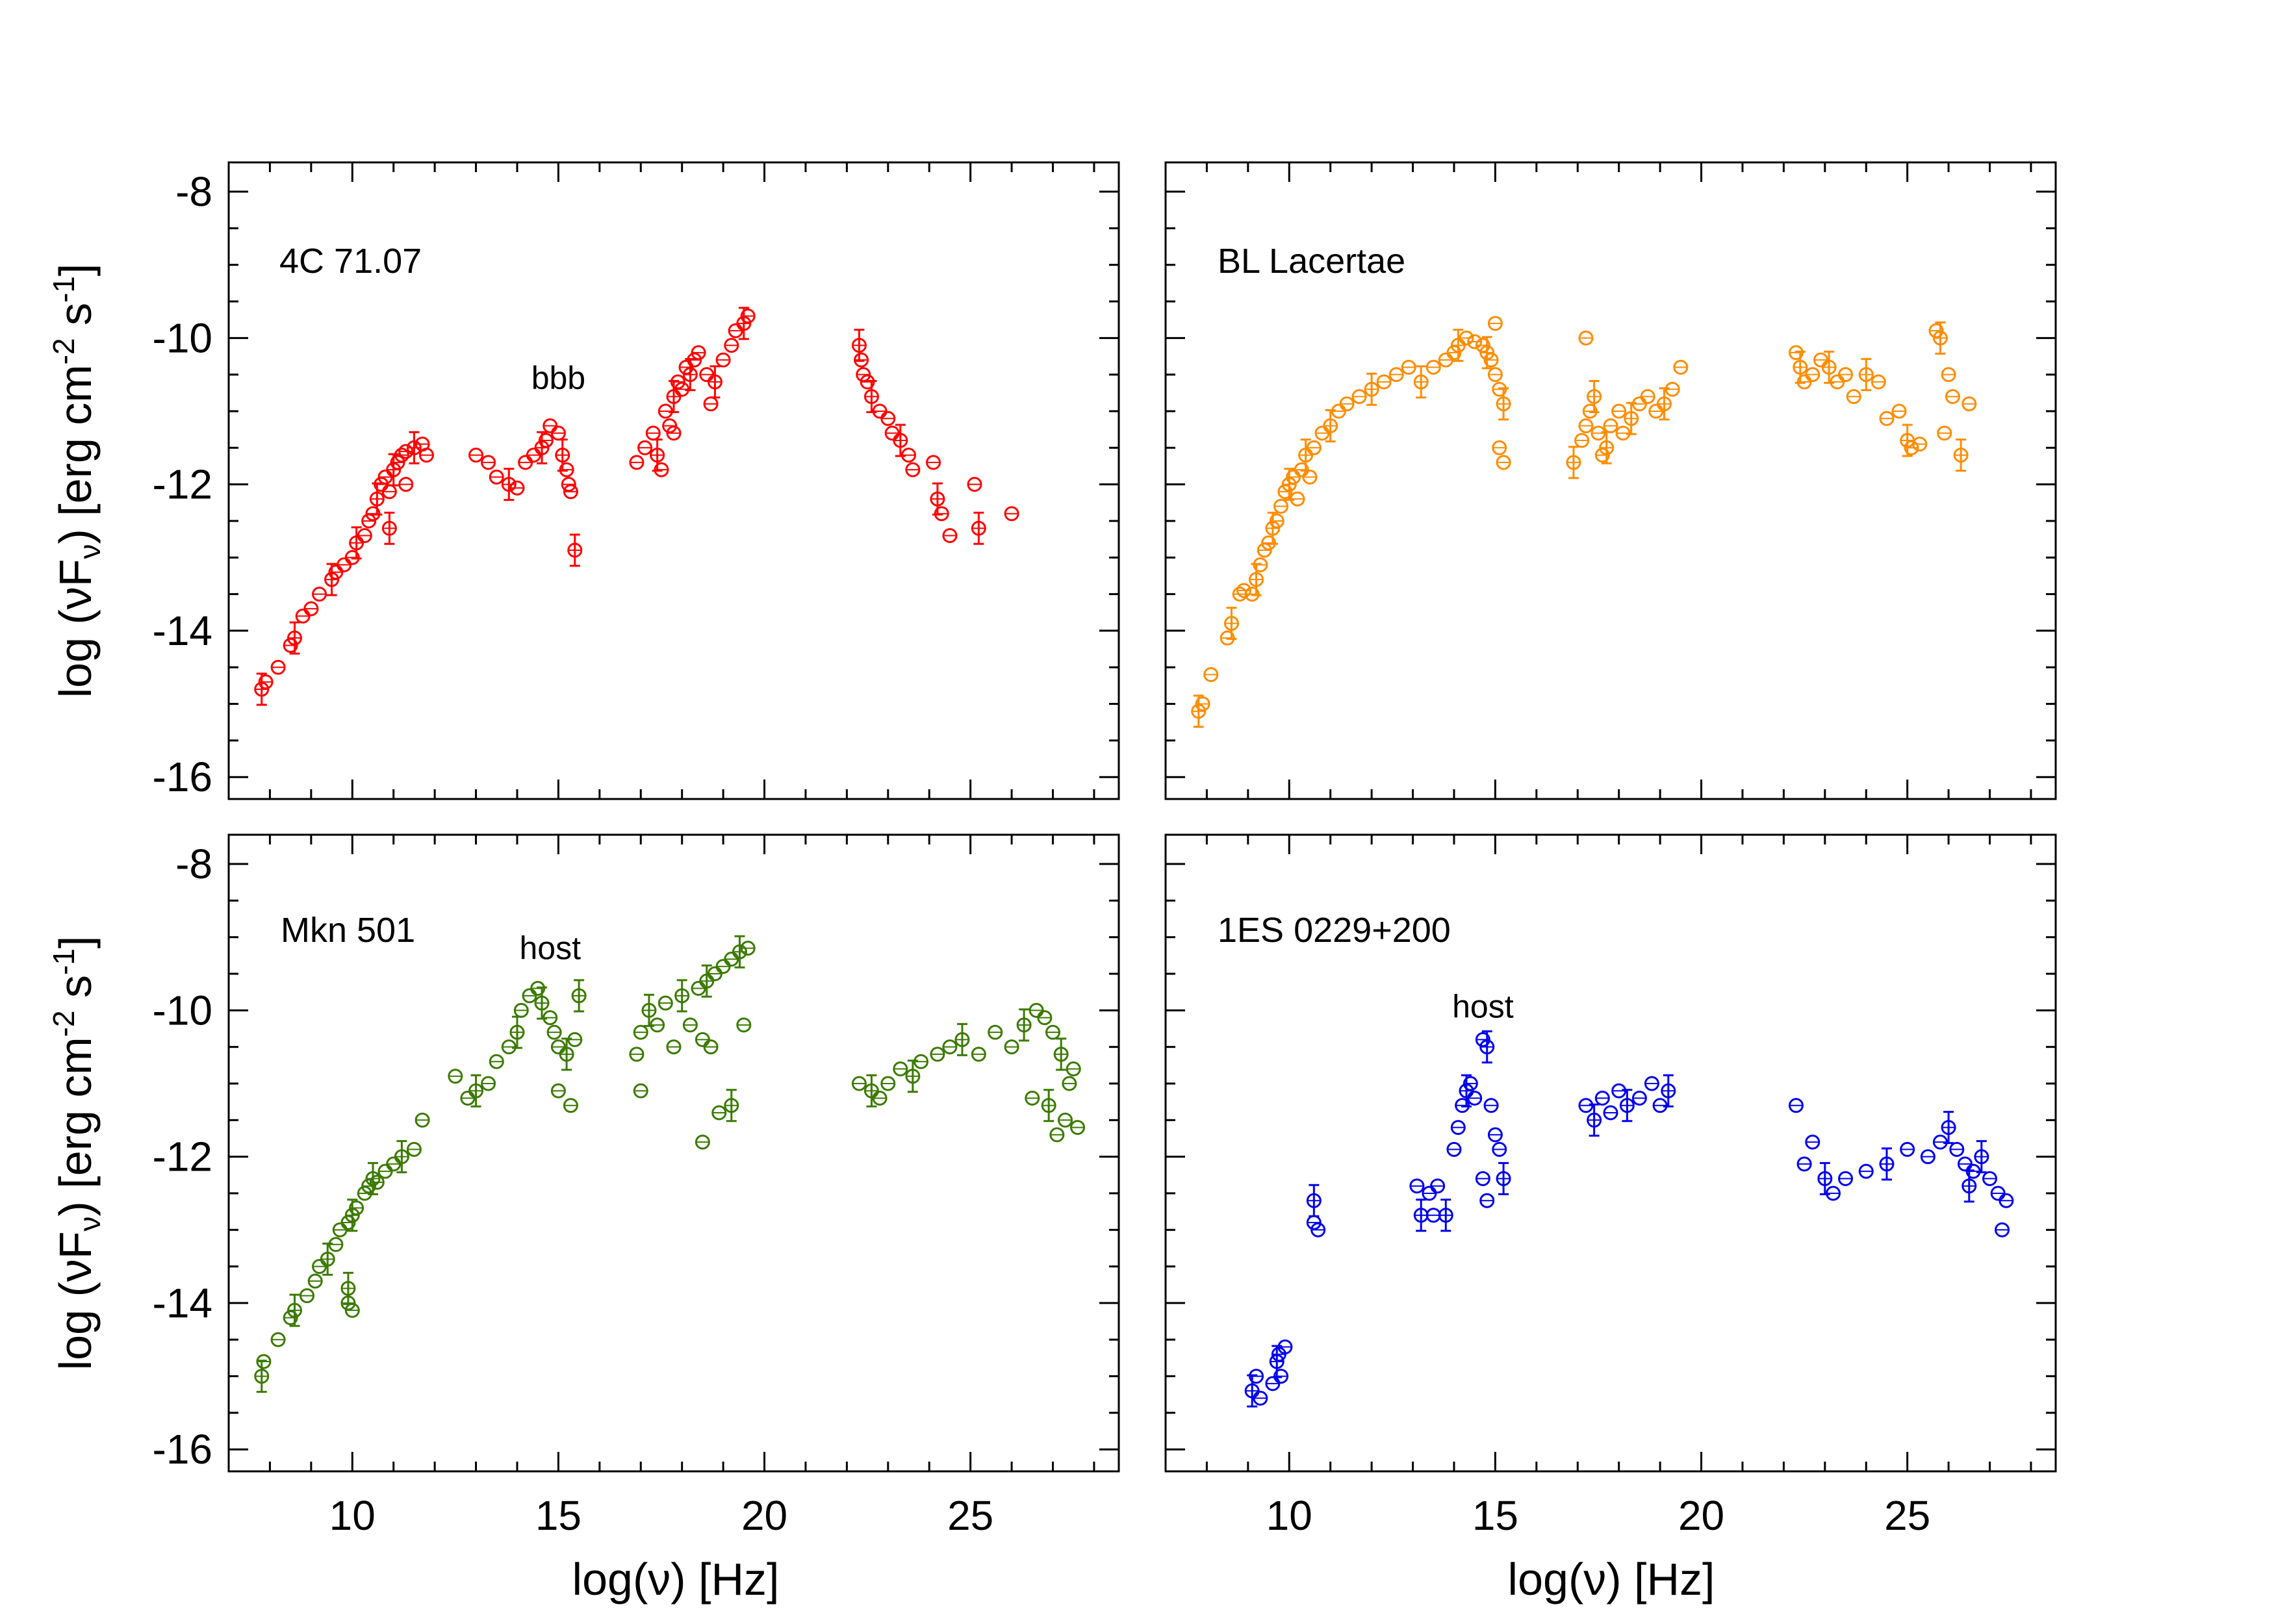  I want to click on y-axis-title-top: log (νFν) [erg cm-2 s-1], so click(77, 481).